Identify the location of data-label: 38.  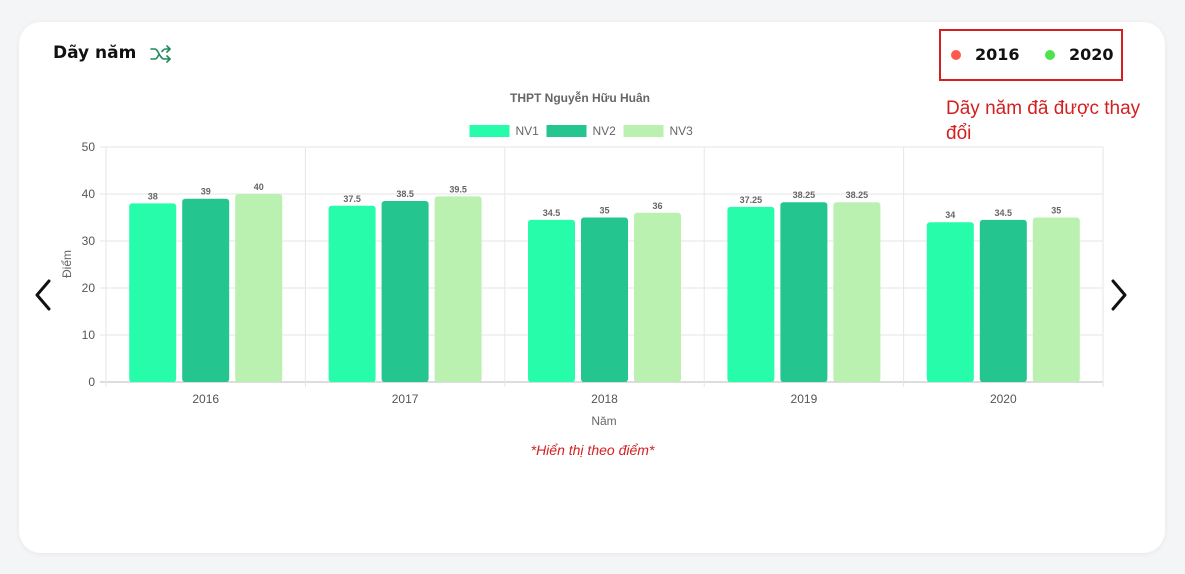
(153, 196).